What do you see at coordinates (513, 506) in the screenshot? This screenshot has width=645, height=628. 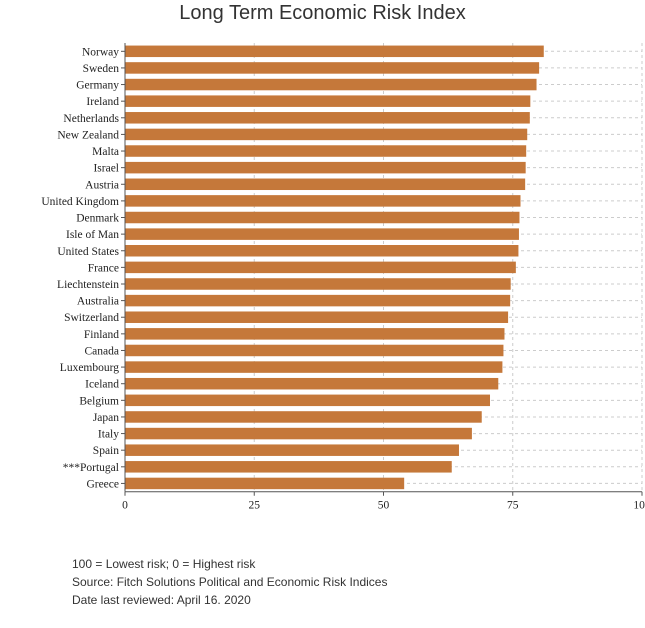 I see `x-tick-label: 75` at bounding box center [513, 506].